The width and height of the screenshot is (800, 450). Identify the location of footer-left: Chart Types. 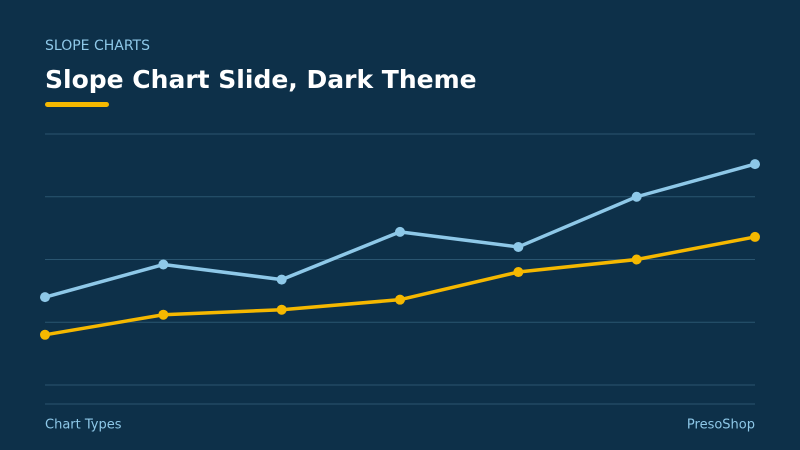
(83, 425).